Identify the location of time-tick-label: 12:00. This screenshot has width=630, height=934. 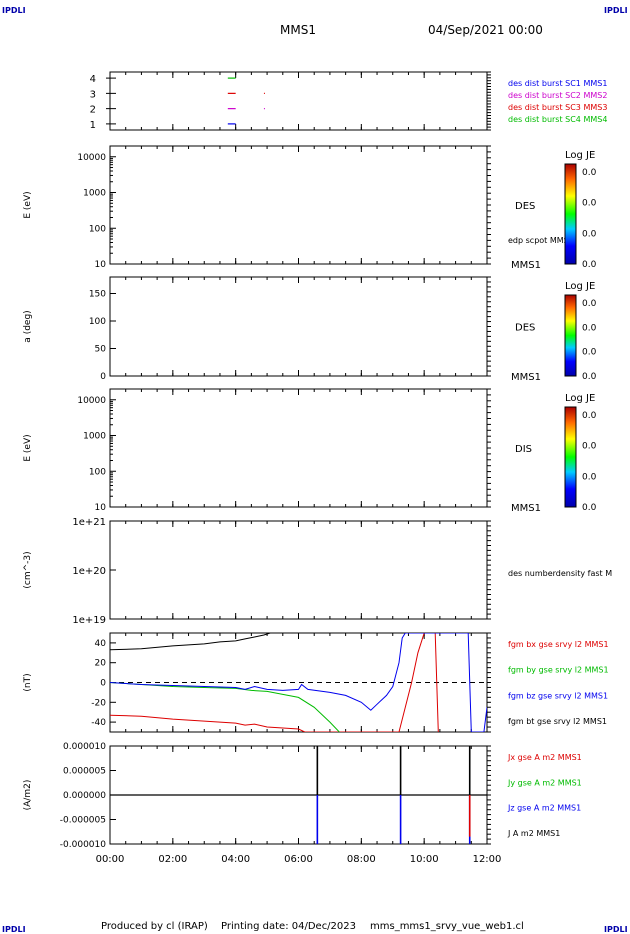
(487, 859).